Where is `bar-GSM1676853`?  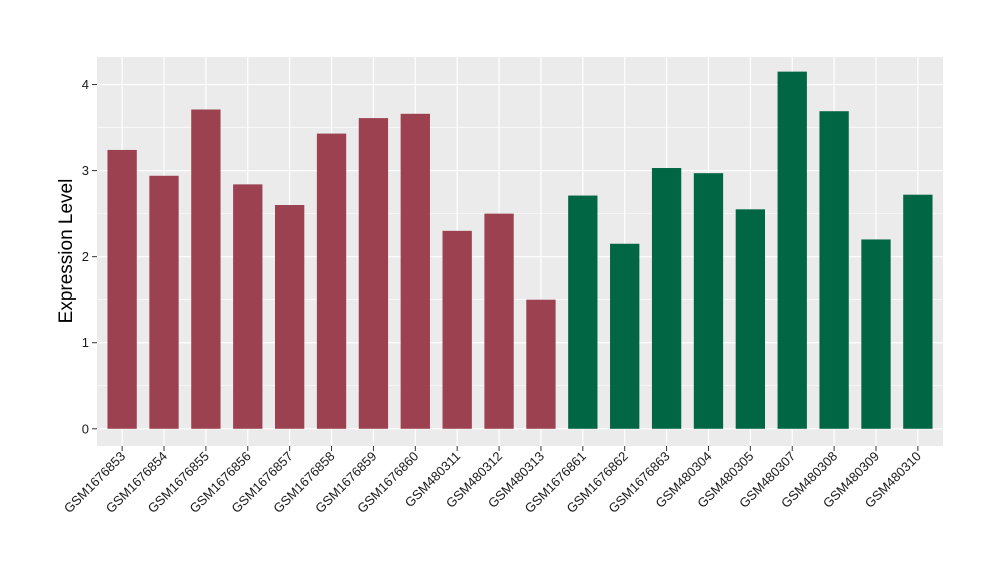
bar-GSM1676853 is located at coordinates (122, 289).